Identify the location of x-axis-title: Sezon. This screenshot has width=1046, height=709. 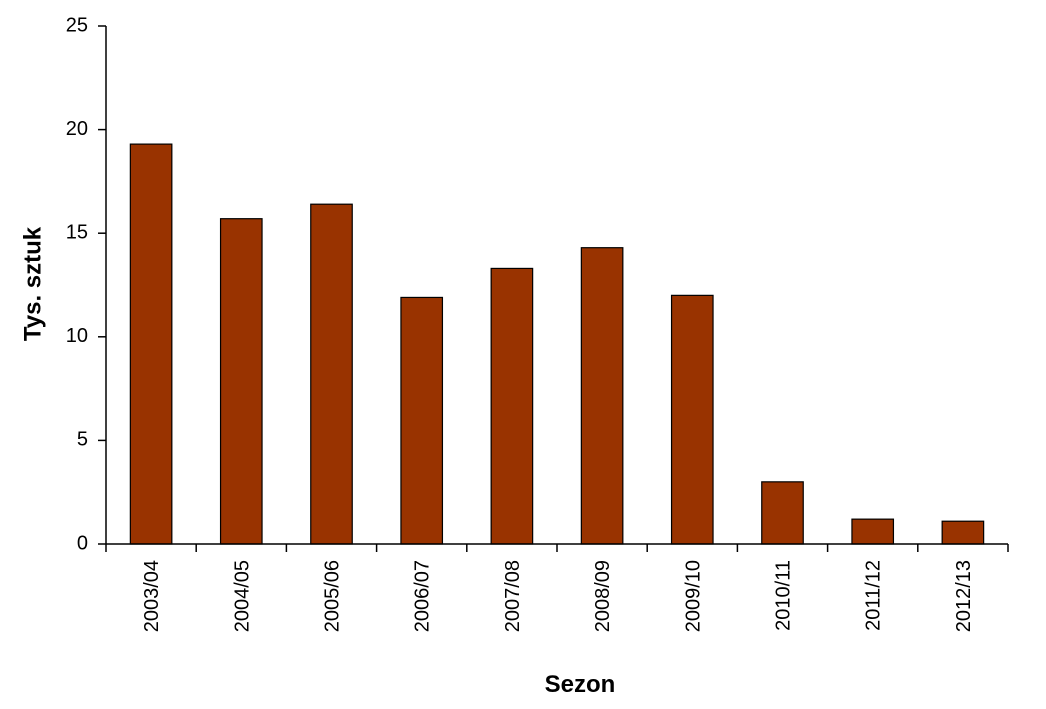
(580, 684).